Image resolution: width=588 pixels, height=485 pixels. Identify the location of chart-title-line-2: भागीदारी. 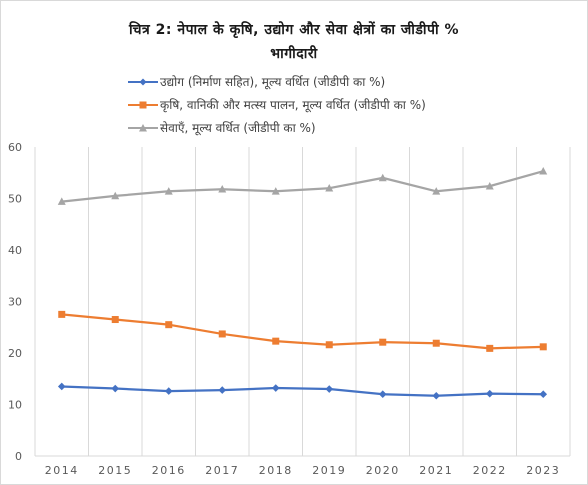
(294, 54).